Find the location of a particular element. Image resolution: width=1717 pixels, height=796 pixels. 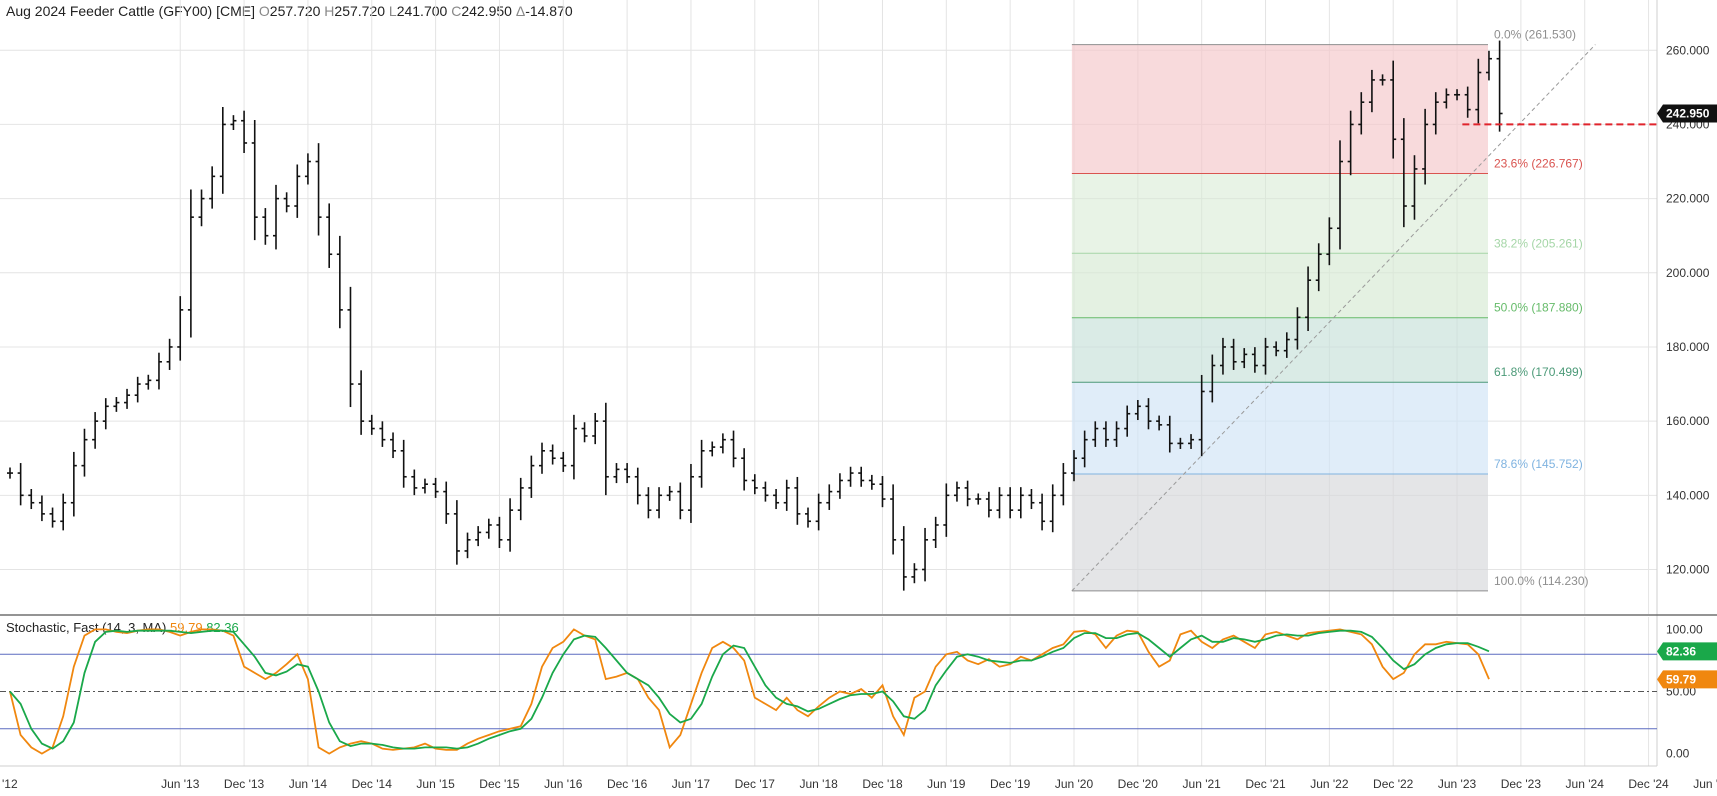

time-tick-label: Dec '19 is located at coordinates (1010, 784).